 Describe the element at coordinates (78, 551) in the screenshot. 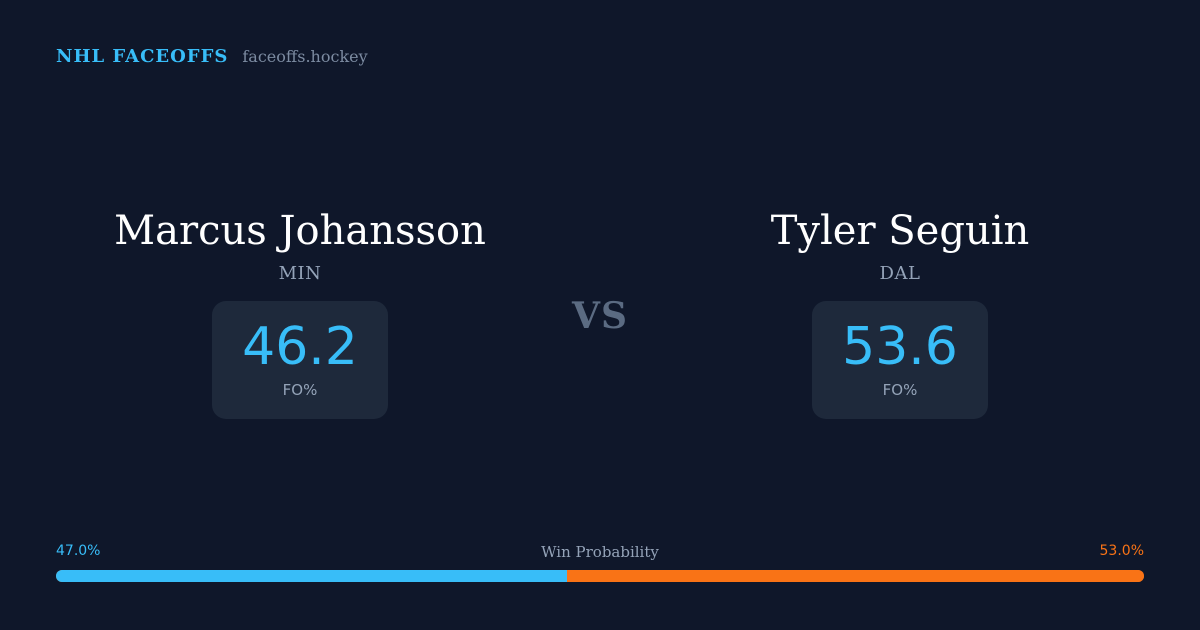

I see `win-probability-left-label: 47.0%` at that location.